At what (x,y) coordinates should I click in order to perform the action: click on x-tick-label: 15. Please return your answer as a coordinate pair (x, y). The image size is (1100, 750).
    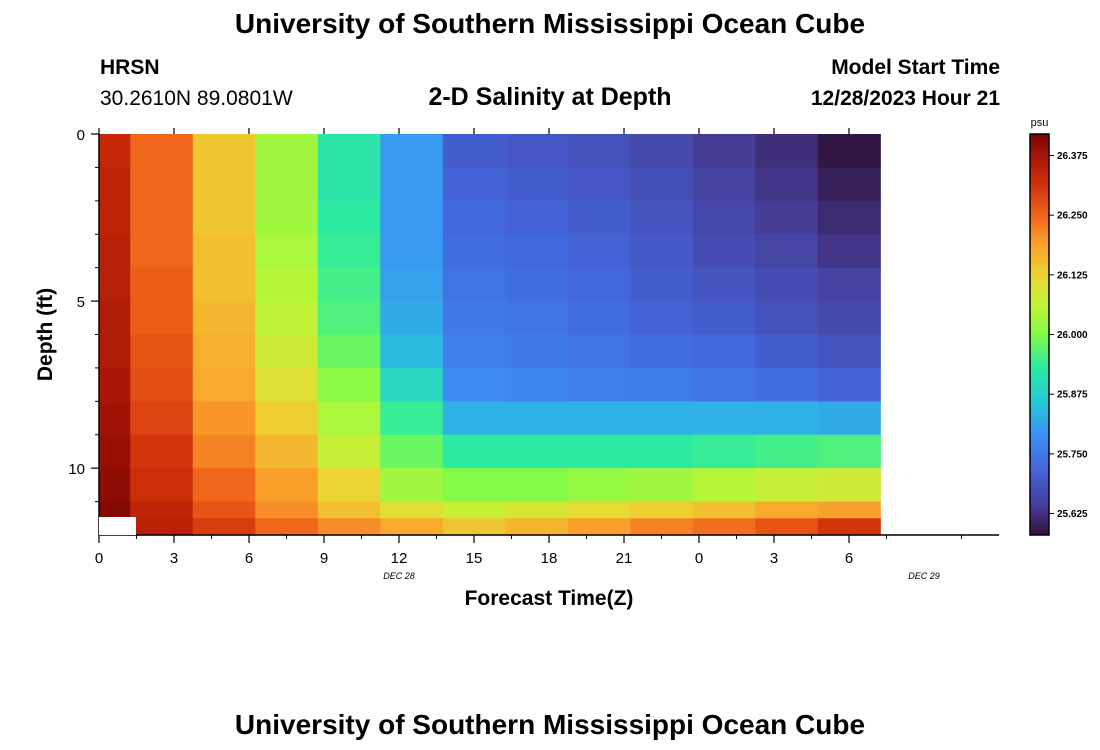
    Looking at the image, I should click on (474, 558).